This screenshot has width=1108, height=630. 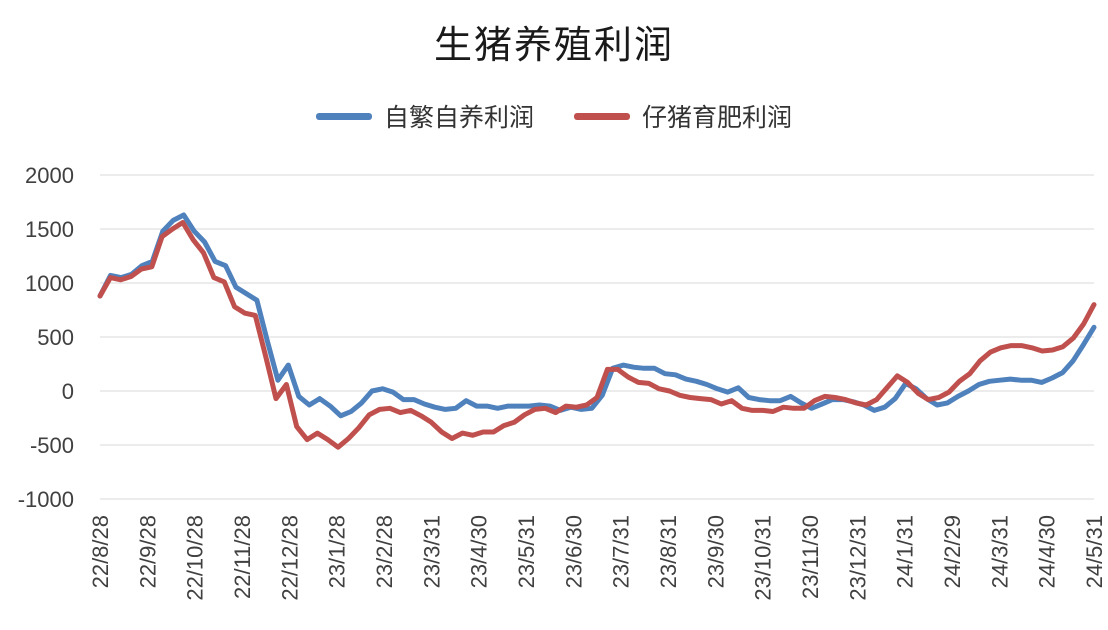 I want to click on x-tick-label-18: 24/2/29, so click(x=952, y=551).